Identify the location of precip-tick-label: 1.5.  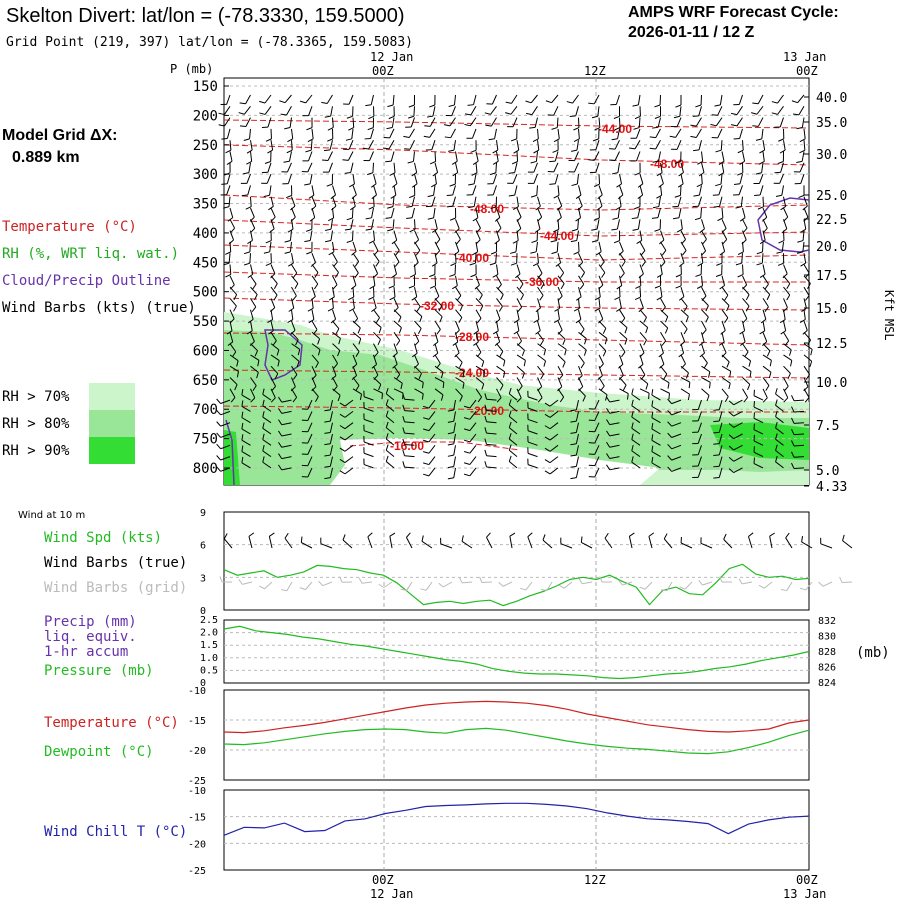
(209, 645).